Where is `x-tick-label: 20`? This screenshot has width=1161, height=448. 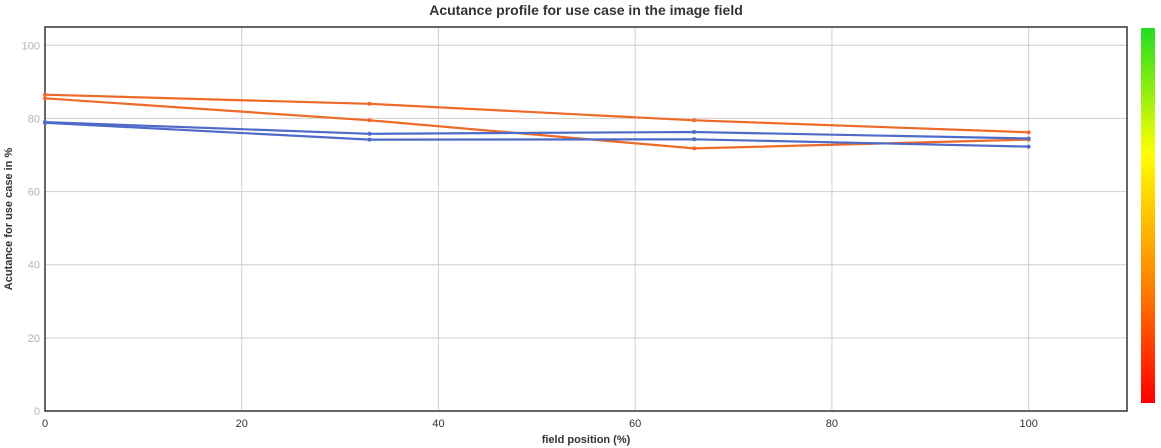
x-tick-label: 20 is located at coordinates (242, 424).